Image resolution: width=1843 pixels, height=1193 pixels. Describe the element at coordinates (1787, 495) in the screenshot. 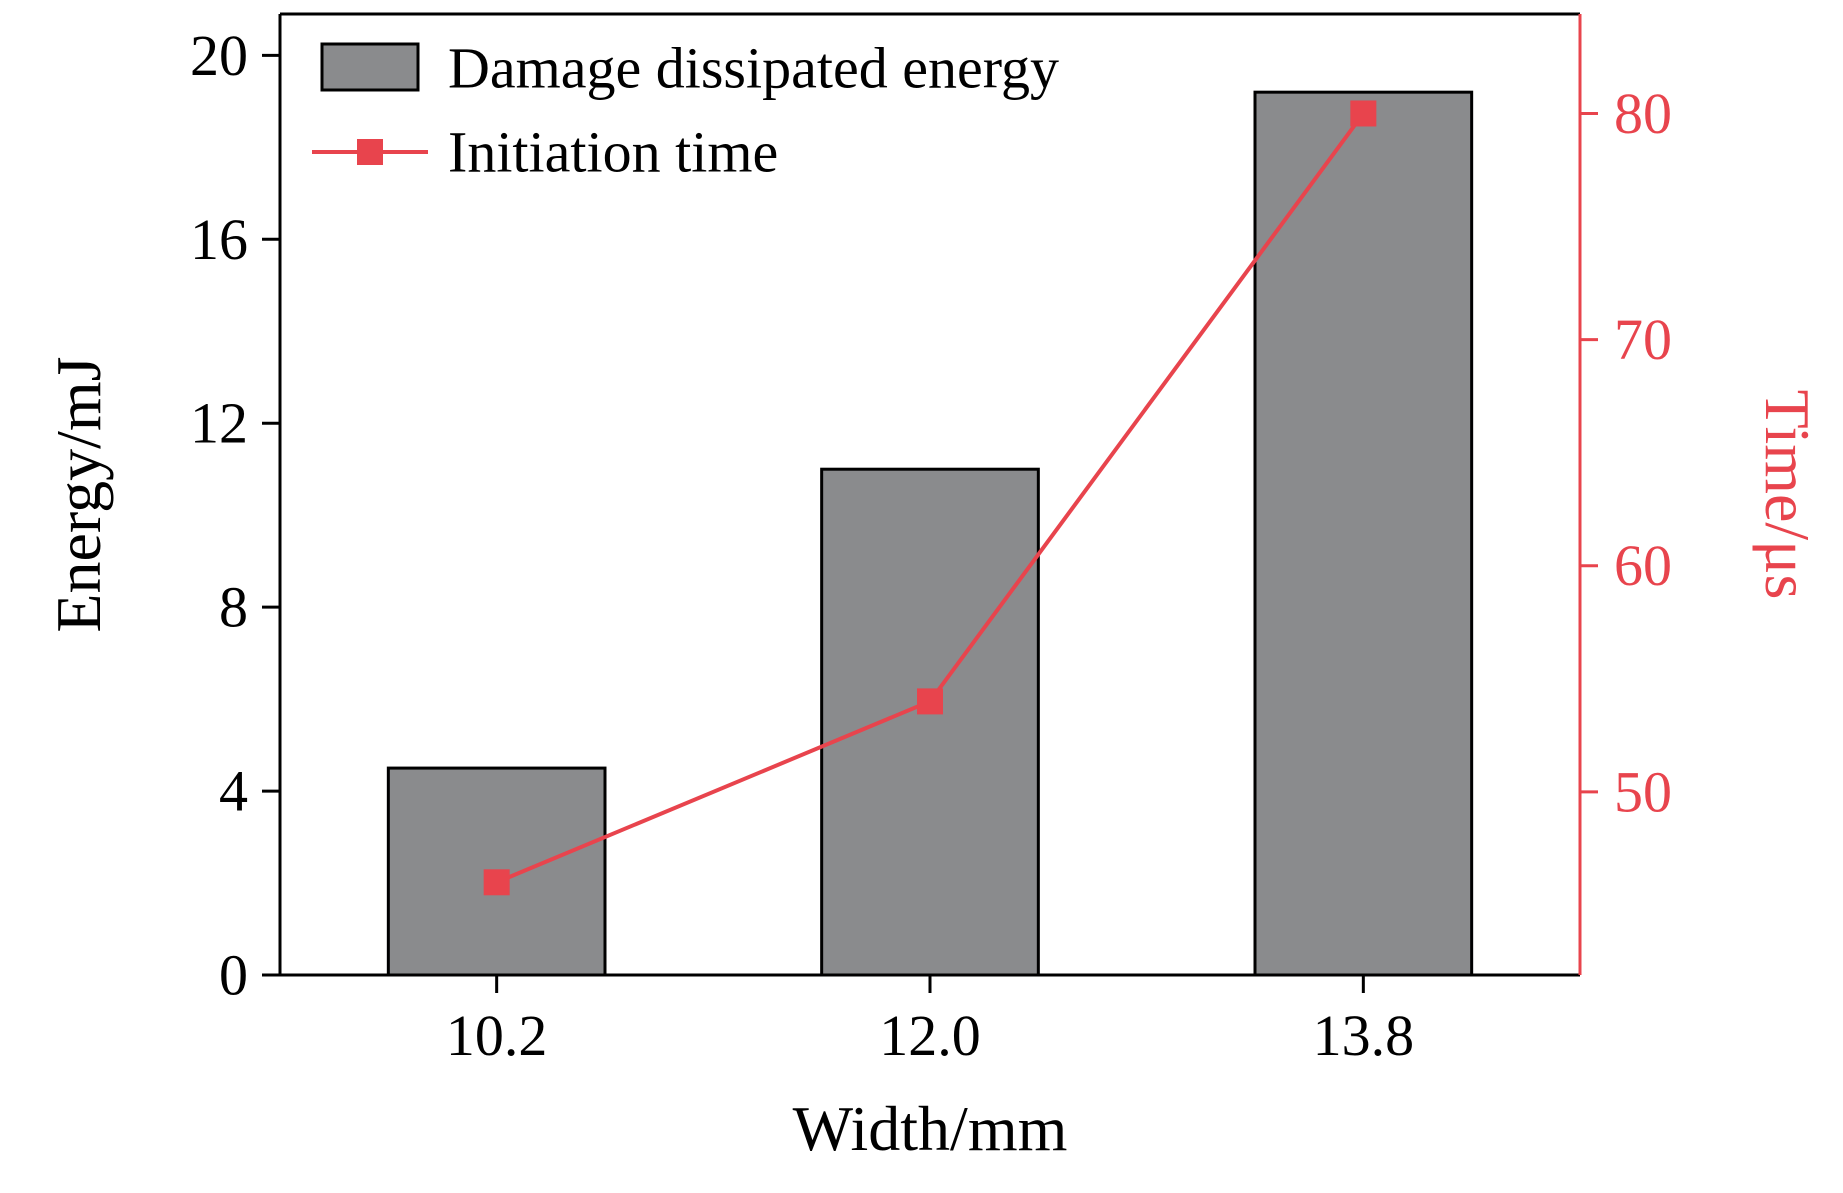

I see `right-axis-title: Time/μs` at that location.